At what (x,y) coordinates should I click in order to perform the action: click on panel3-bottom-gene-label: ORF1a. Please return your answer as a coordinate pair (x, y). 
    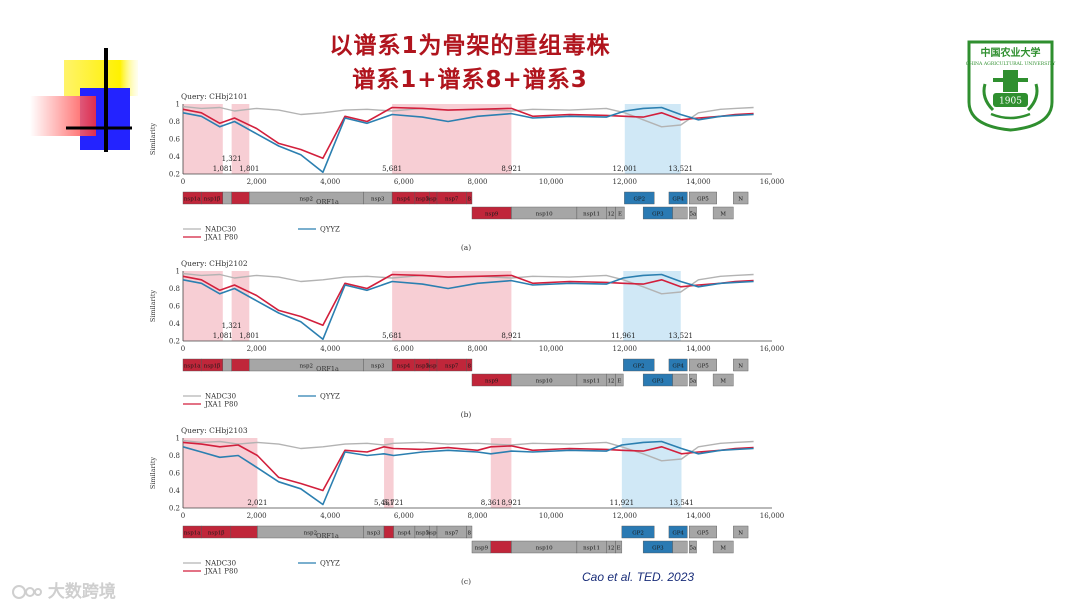
    Looking at the image, I should click on (327, 536).